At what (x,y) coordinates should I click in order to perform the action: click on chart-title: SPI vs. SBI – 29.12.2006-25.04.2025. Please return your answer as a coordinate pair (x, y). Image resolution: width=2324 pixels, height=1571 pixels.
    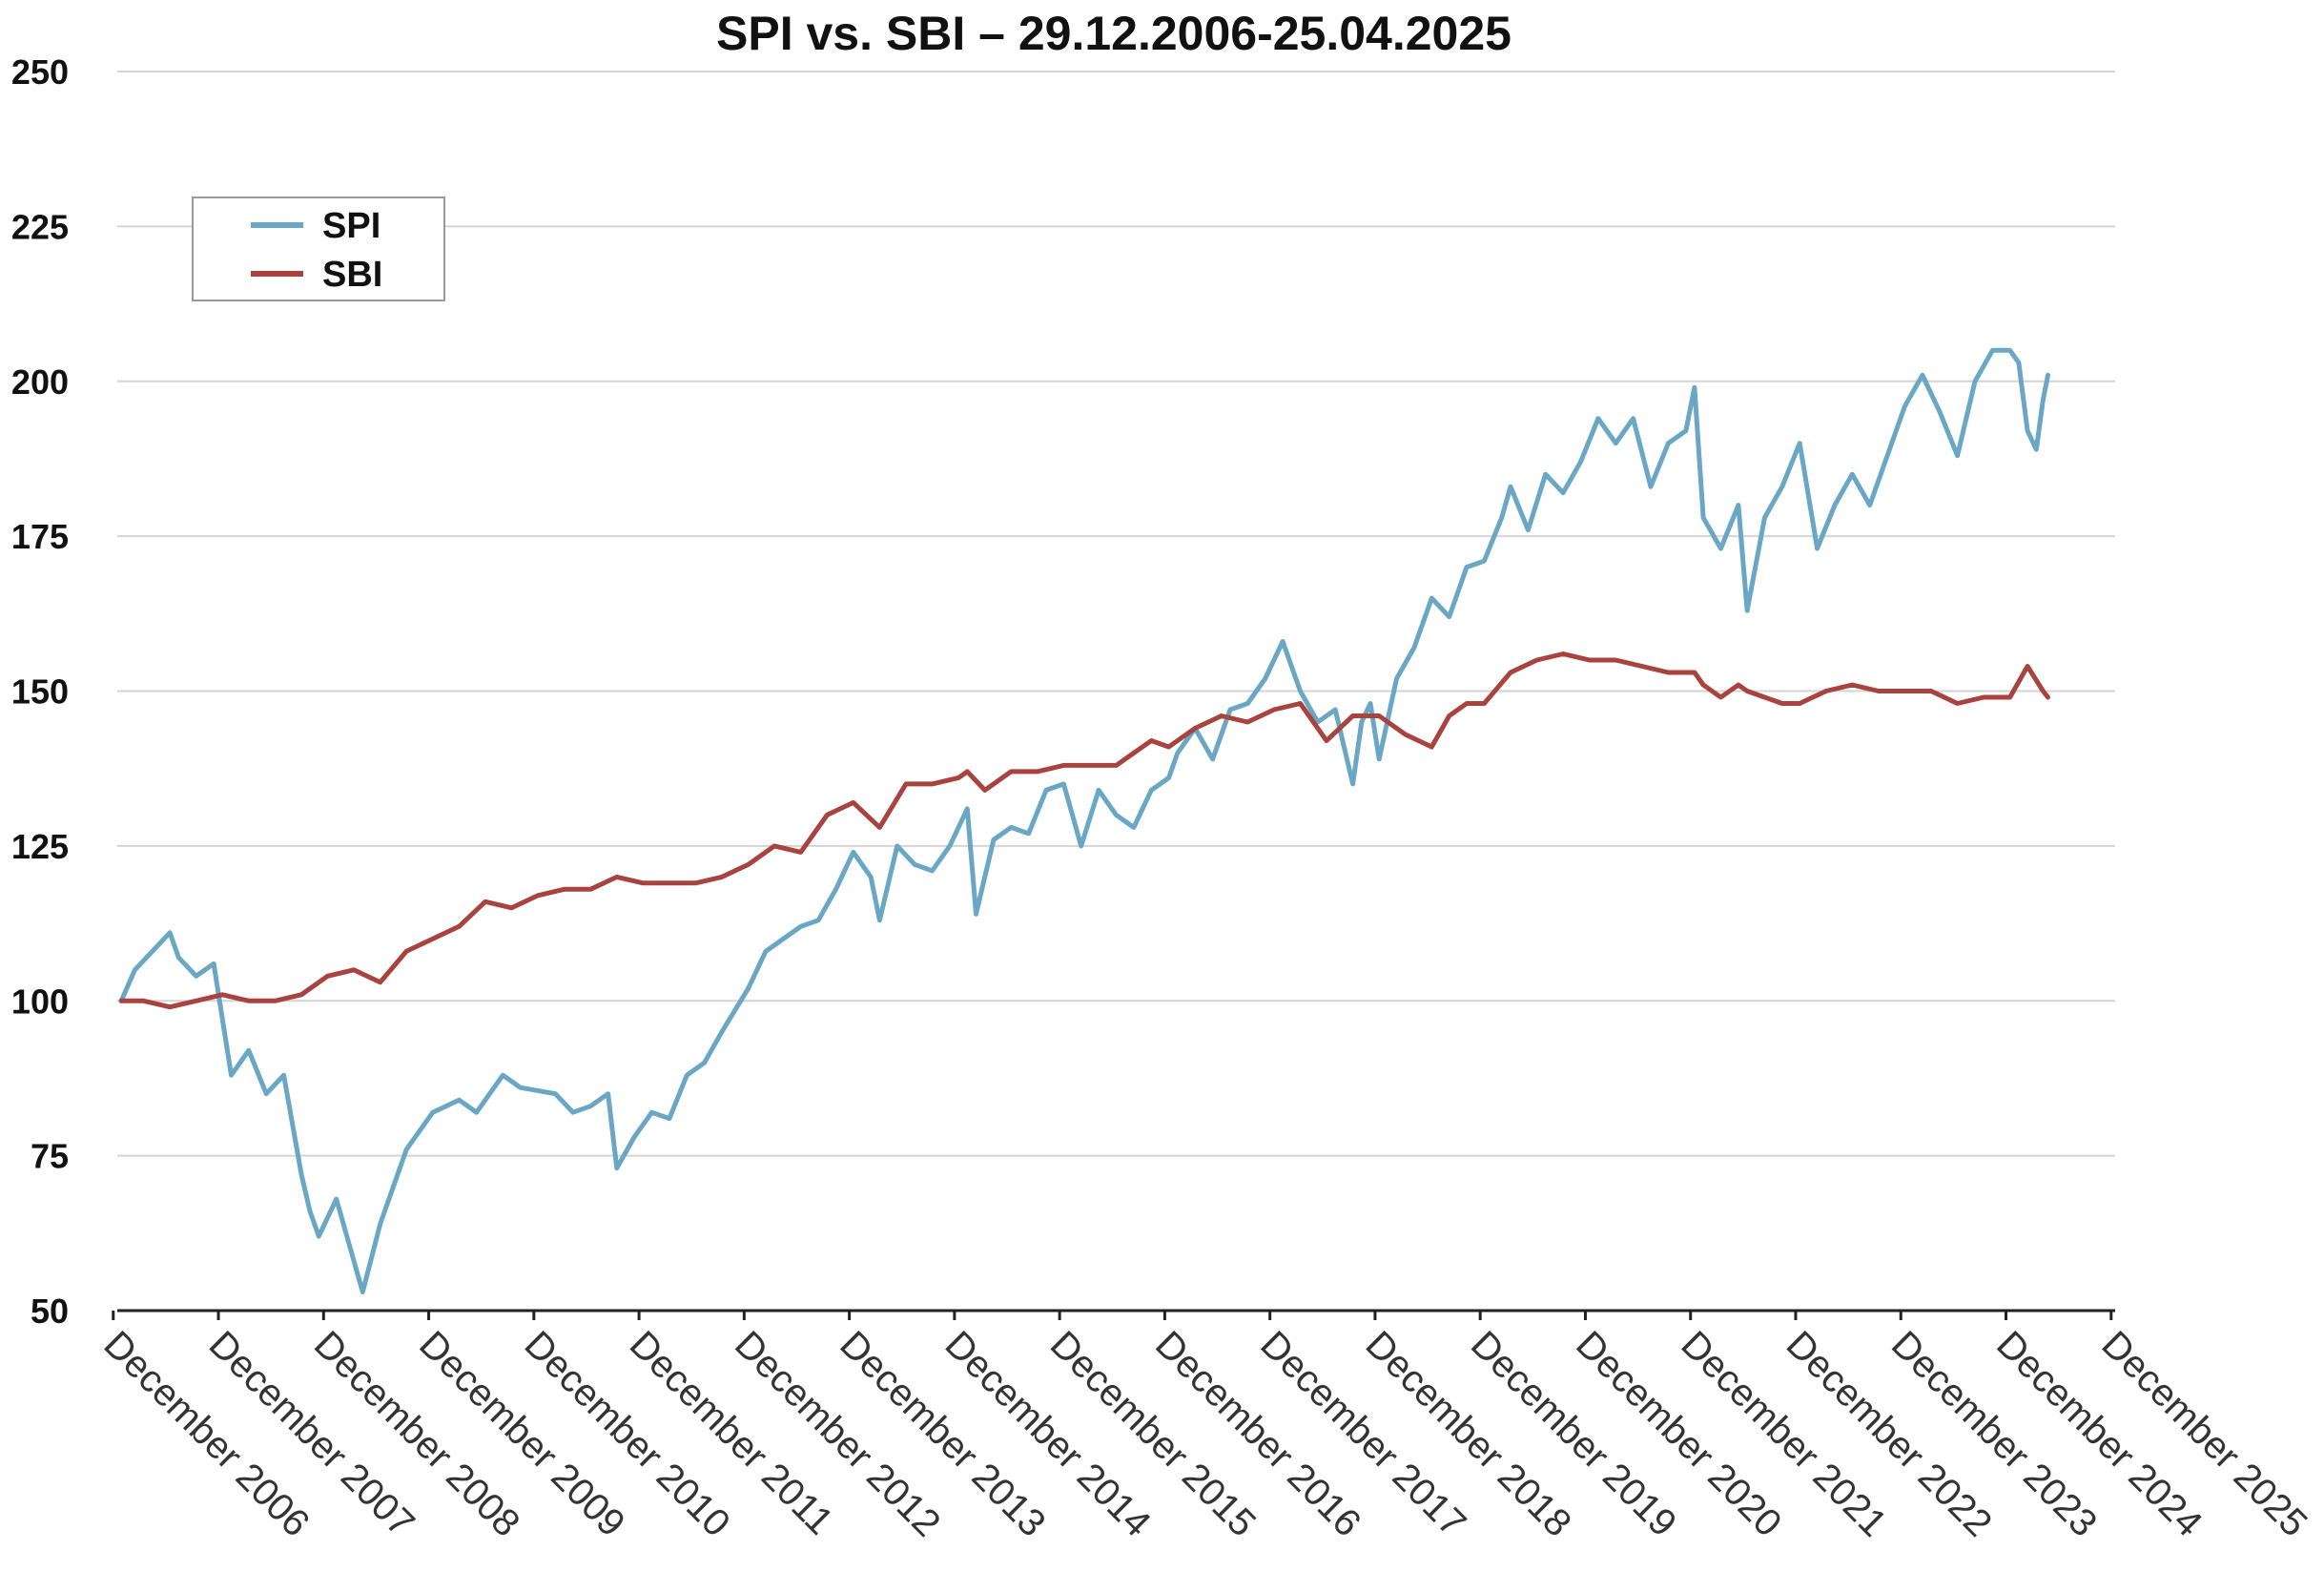
    Looking at the image, I should click on (1114, 33).